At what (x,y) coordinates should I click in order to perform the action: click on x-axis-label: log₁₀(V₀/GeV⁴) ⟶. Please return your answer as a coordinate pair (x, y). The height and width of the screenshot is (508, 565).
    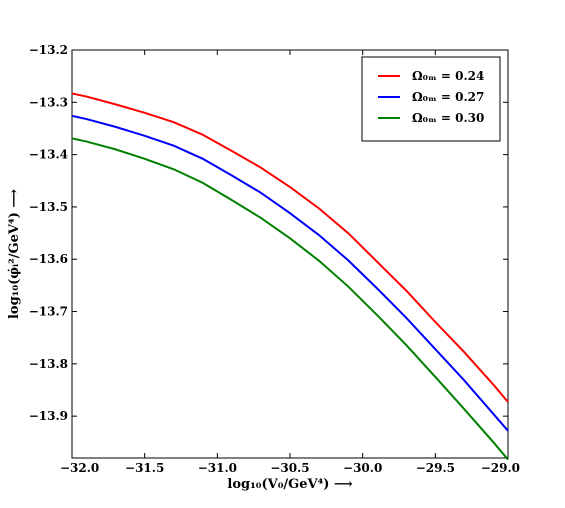
    Looking at the image, I should click on (290, 484).